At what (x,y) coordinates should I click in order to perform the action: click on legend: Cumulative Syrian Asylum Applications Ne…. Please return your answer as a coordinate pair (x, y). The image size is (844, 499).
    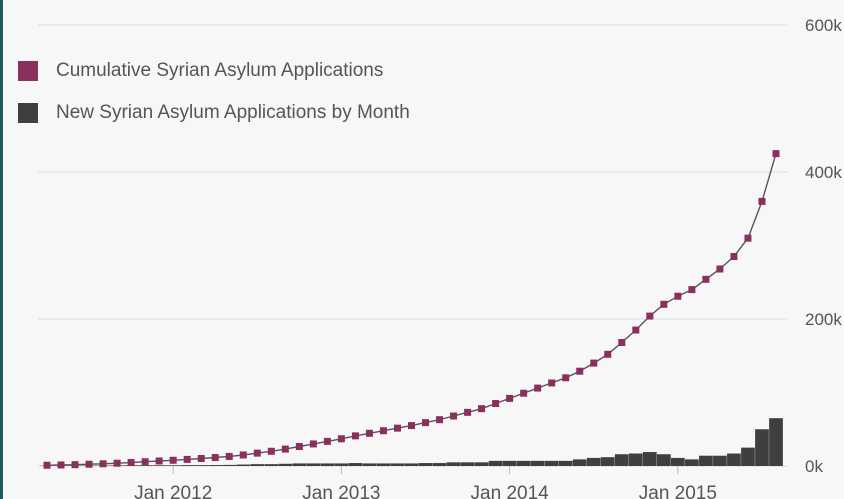
    Looking at the image, I should click on (214, 102).